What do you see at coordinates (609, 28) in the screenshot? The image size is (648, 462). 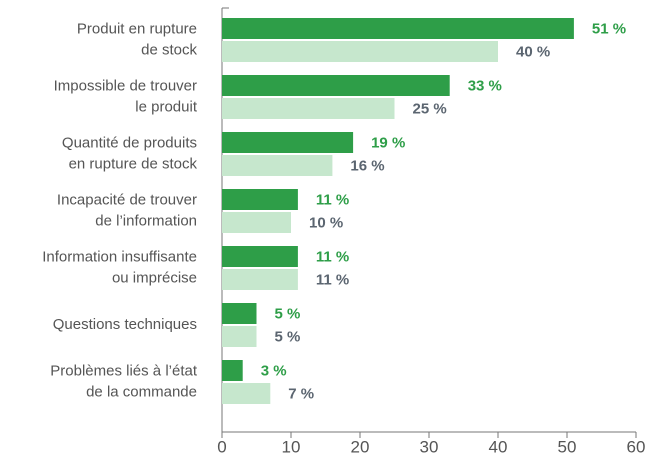 I see `value-label: 51 %` at bounding box center [609, 28].